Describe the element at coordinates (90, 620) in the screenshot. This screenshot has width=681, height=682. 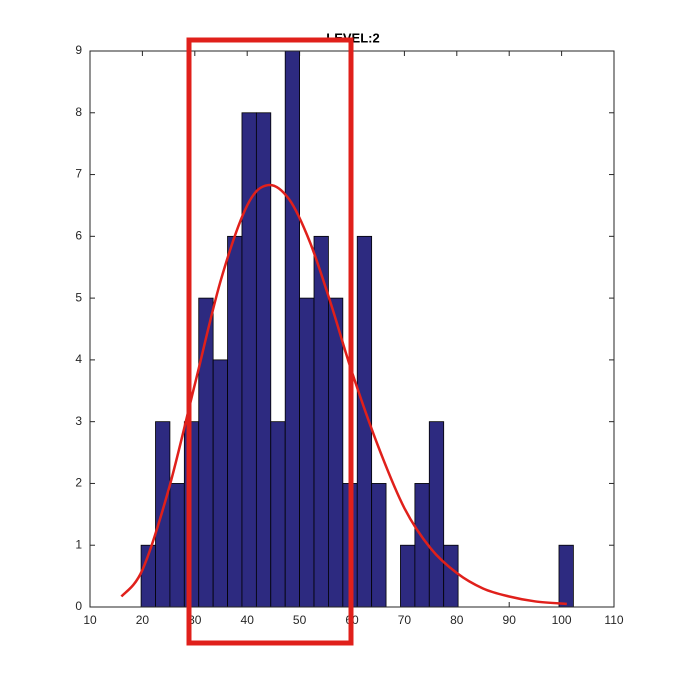
I see `x-tick-label: 10` at that location.